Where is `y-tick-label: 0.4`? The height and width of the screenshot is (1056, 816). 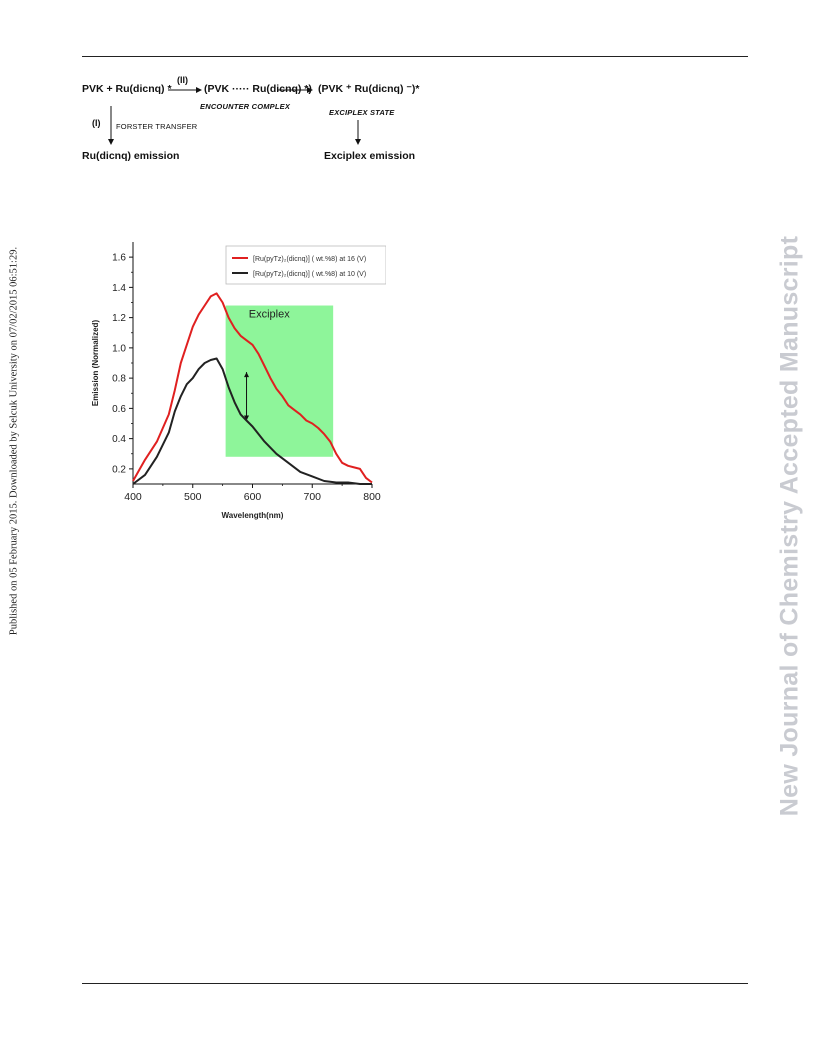 y-tick-label: 0.4 is located at coordinates (119, 439).